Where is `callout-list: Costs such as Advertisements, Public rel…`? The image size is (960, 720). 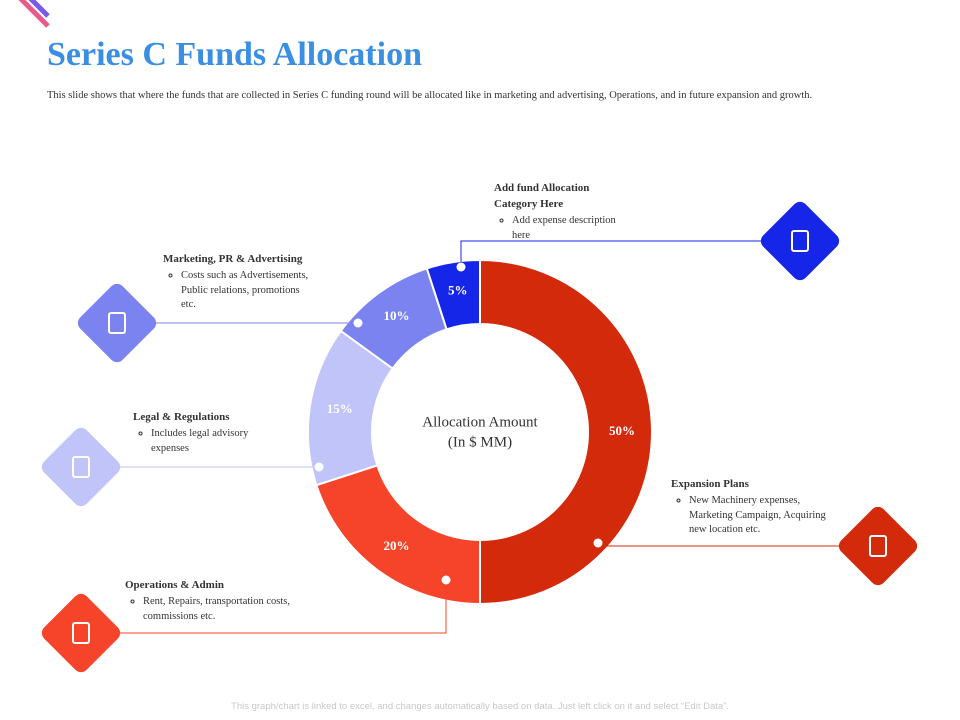 callout-list: Costs such as Advertisements, Public rel… is located at coordinates (238, 291).